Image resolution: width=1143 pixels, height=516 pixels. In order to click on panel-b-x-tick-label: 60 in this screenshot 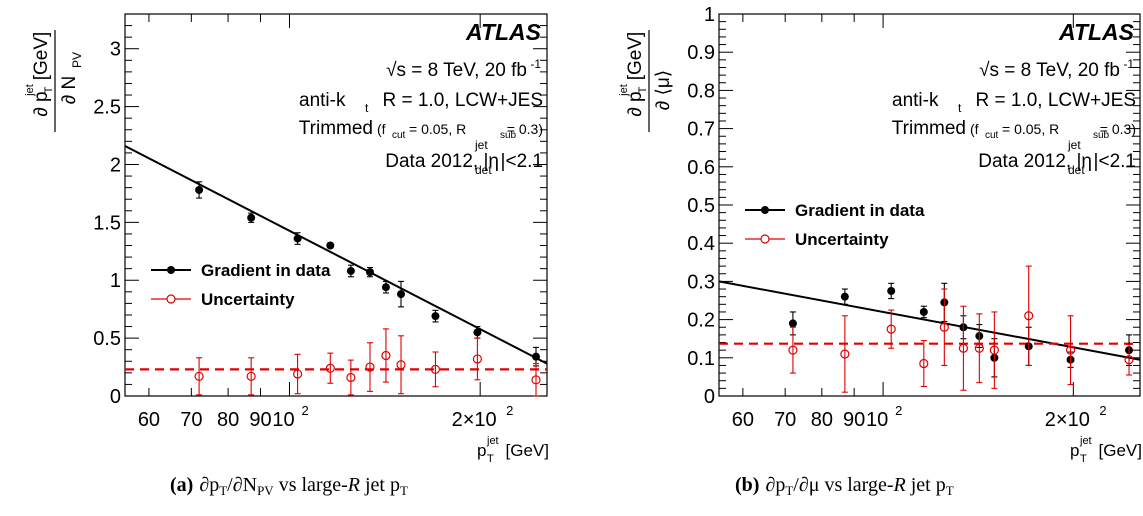, I will do `click(743, 420)`.